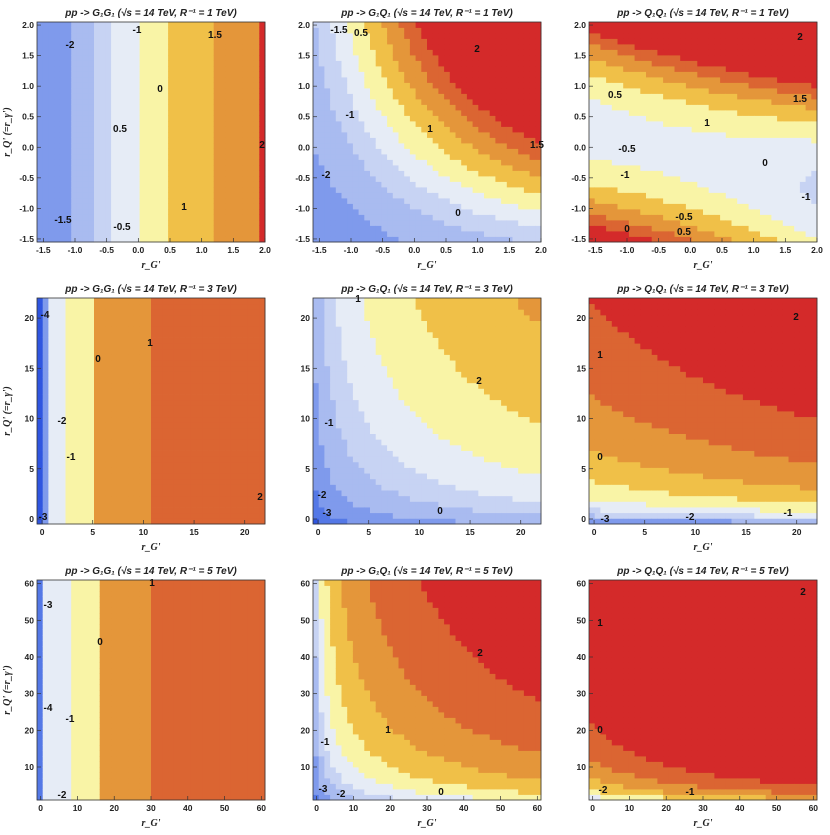 This screenshot has width=830, height=835. I want to click on contour-label: -1, so click(625, 175).